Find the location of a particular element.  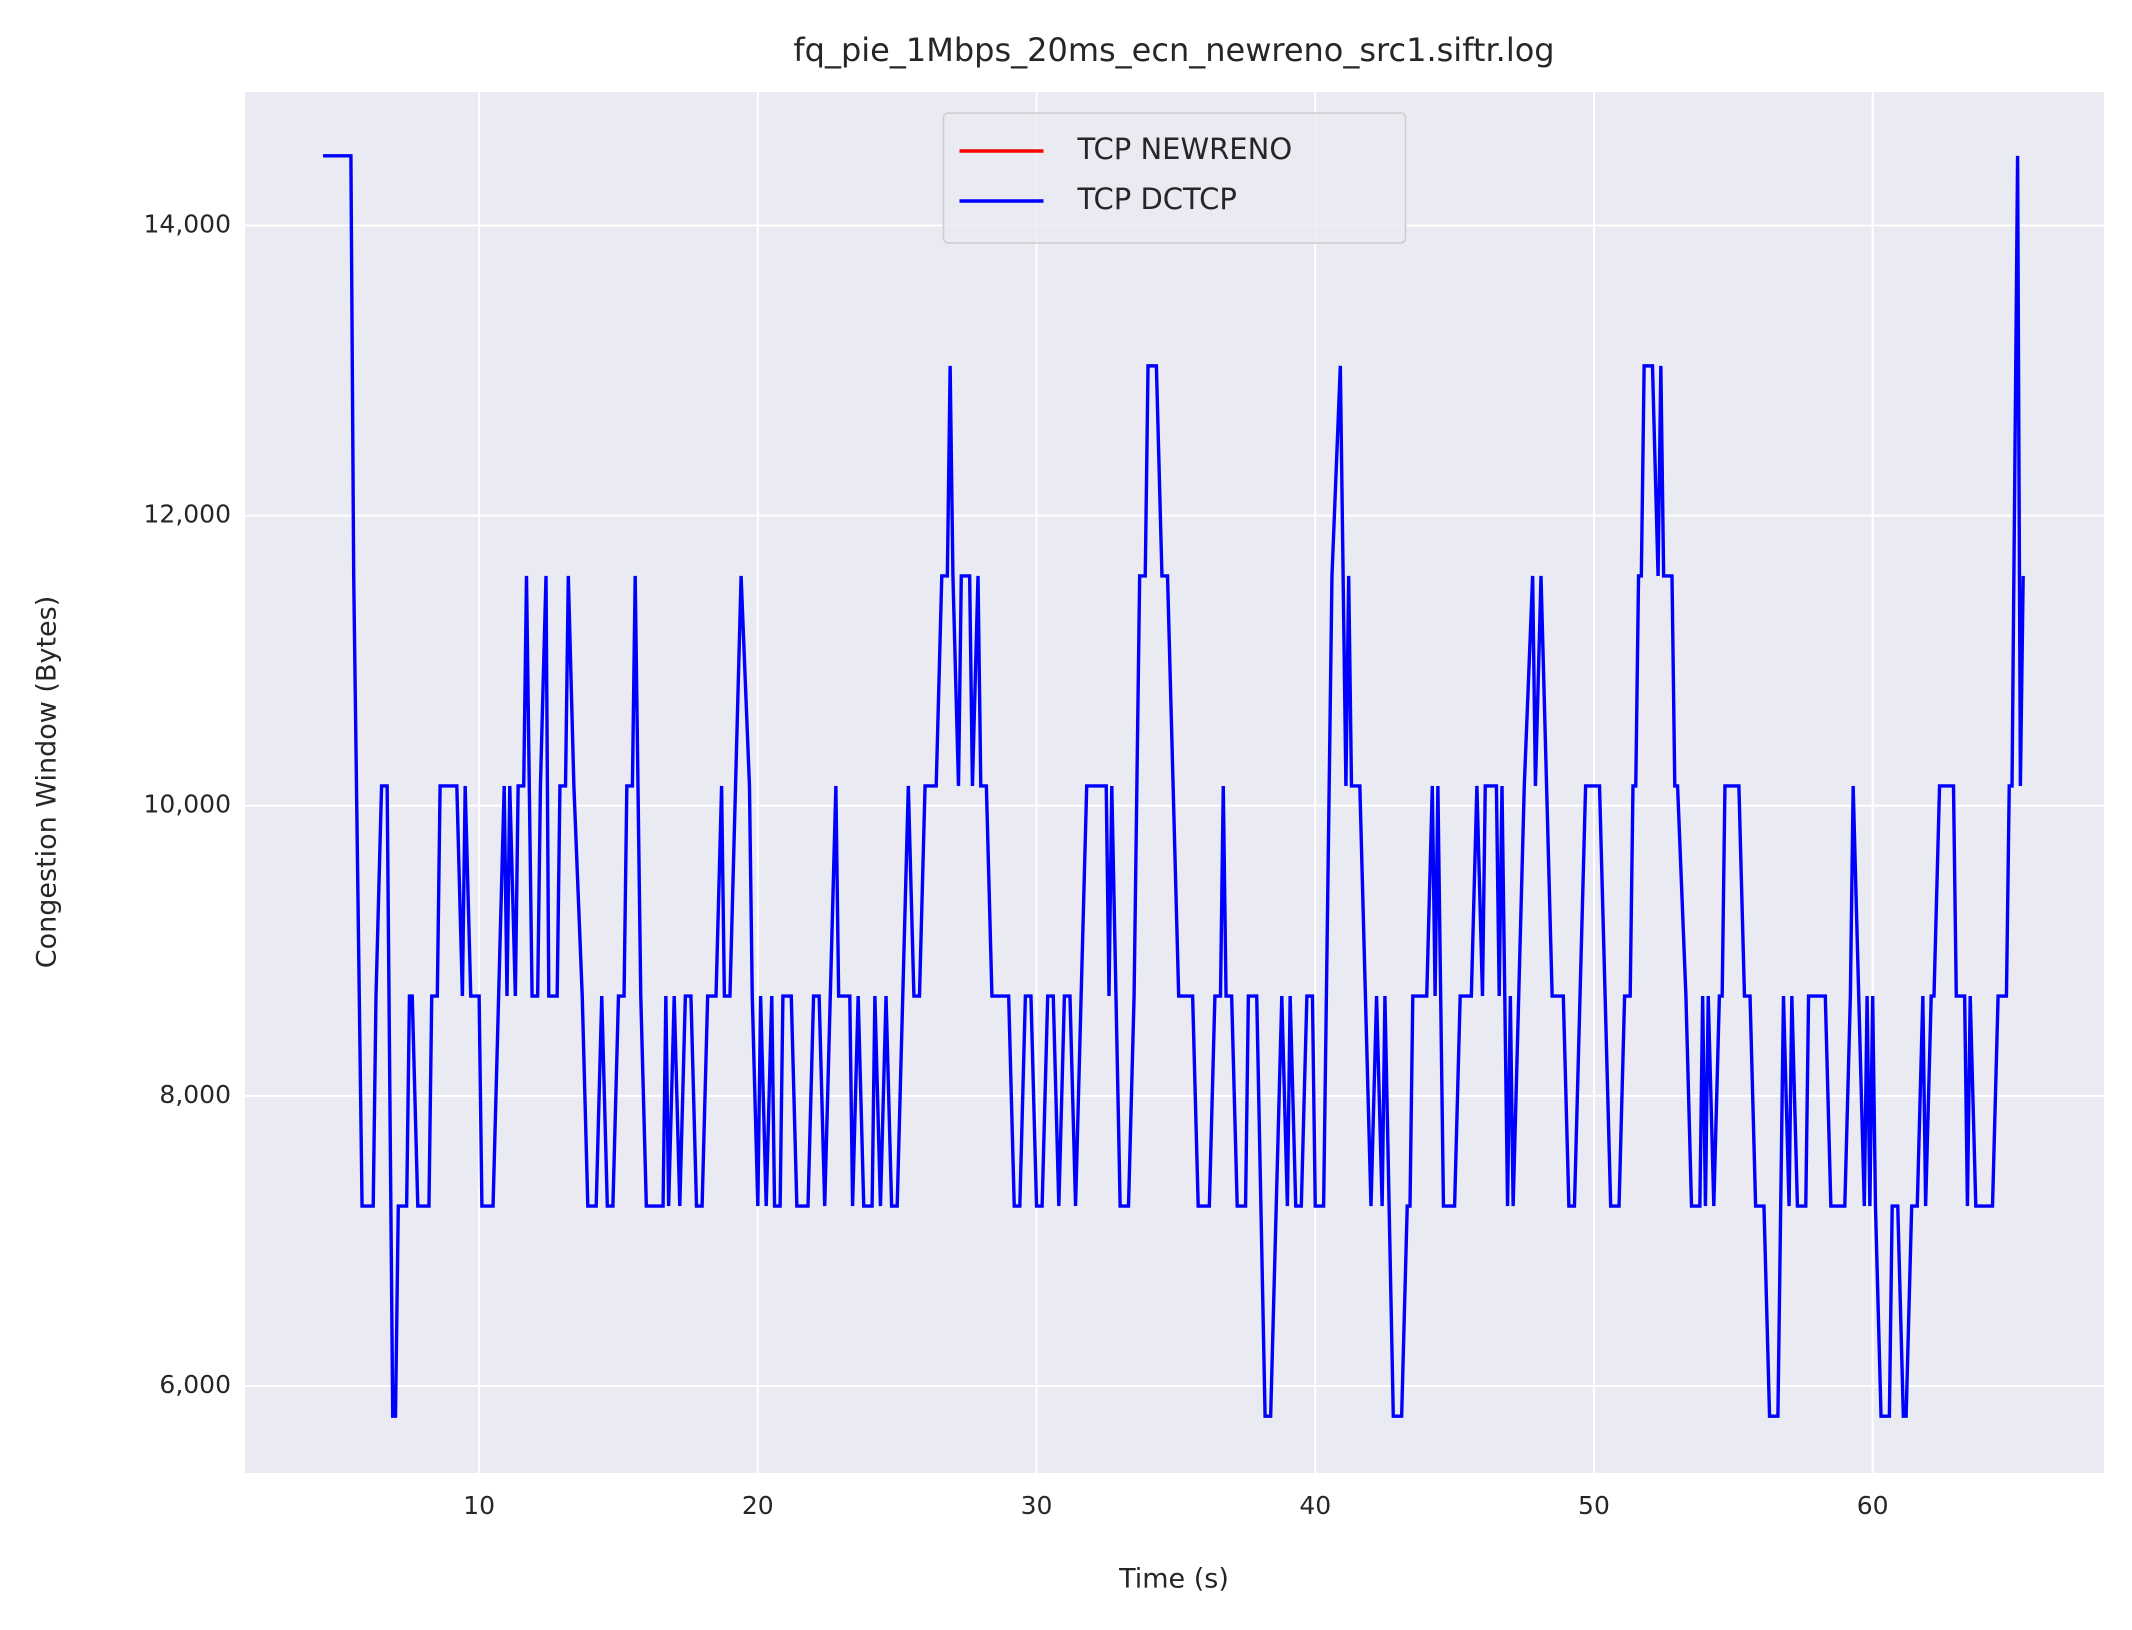

legend-label: TCP NEWRENO is located at coordinates (1185, 149).